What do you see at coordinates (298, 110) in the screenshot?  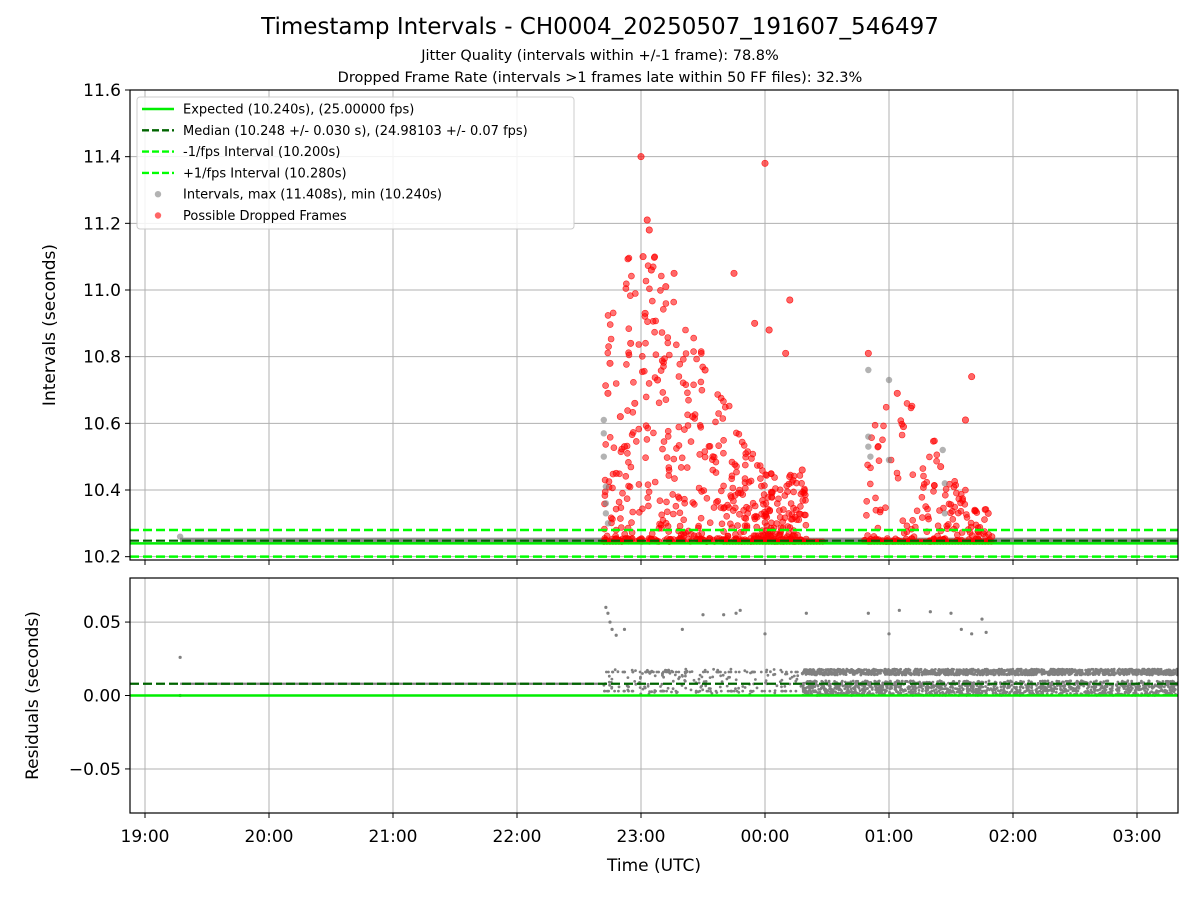 I see `legend-entry-0: Expected (10.240s), (25.00000 fps)` at bounding box center [298, 110].